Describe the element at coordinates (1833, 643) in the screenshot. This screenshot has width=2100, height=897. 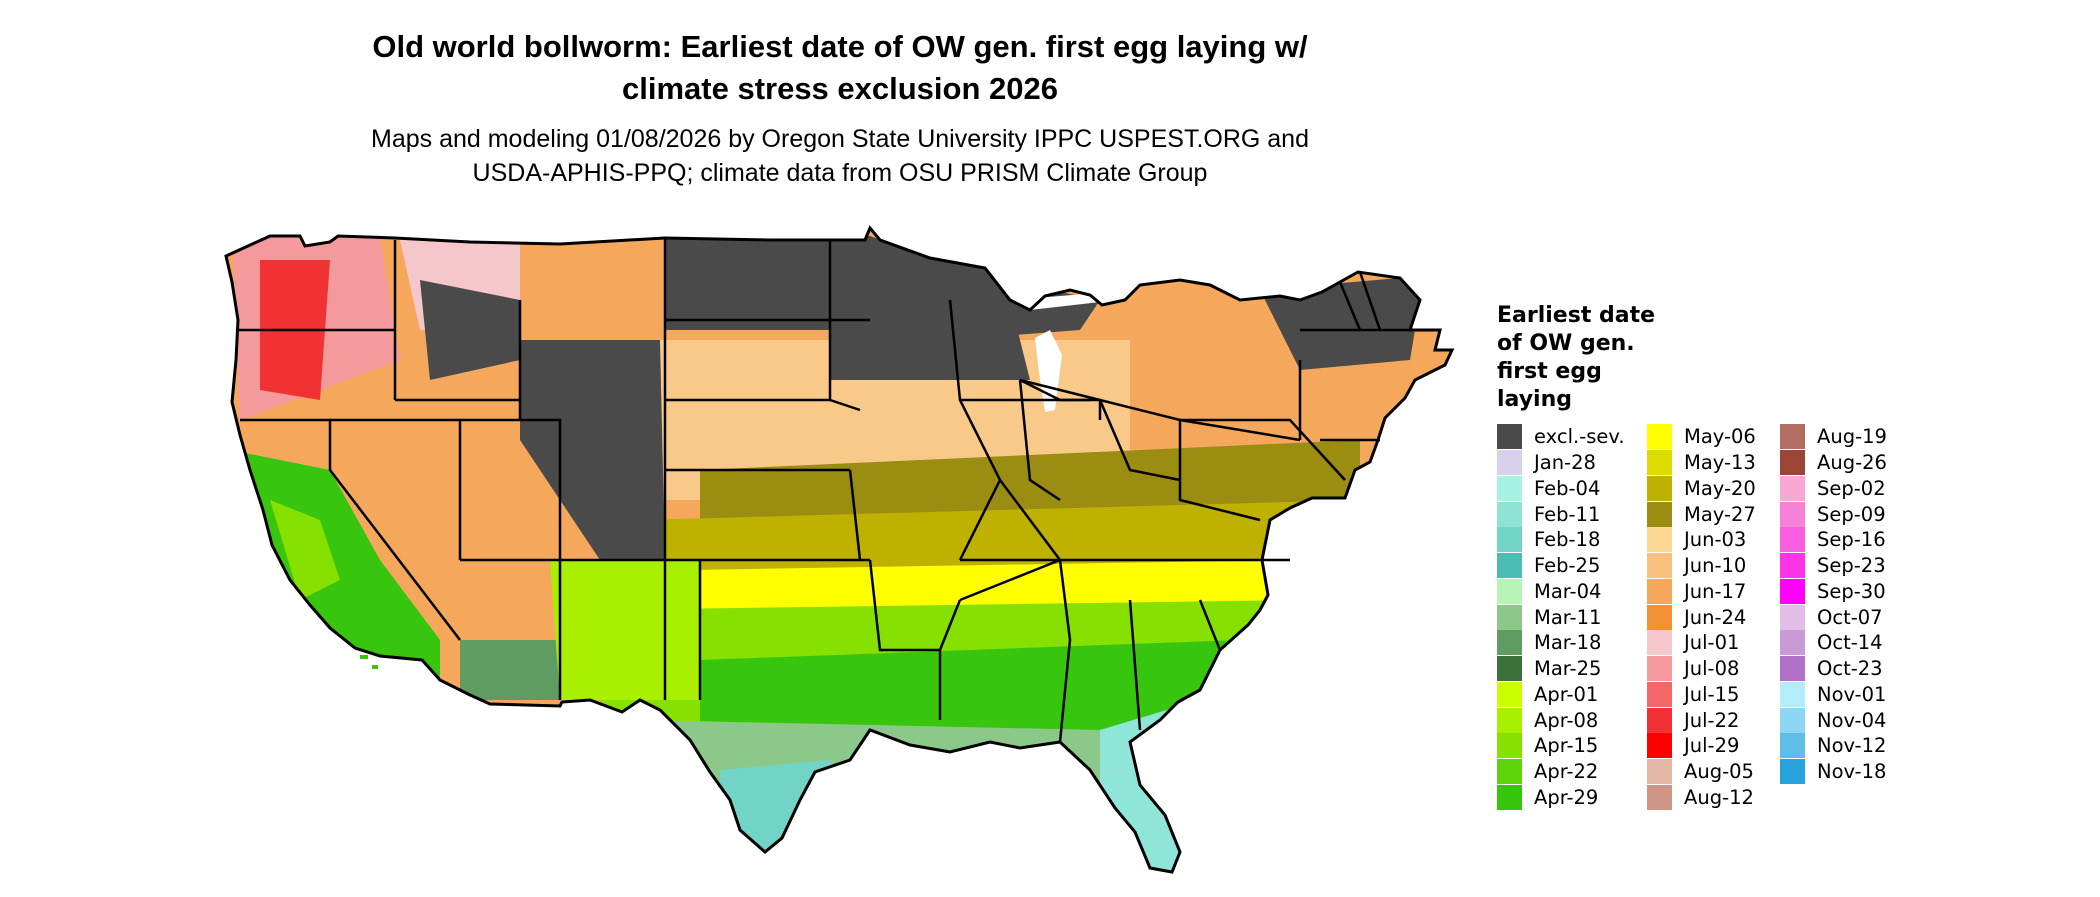
I see `legend-item: Oct-14` at that location.